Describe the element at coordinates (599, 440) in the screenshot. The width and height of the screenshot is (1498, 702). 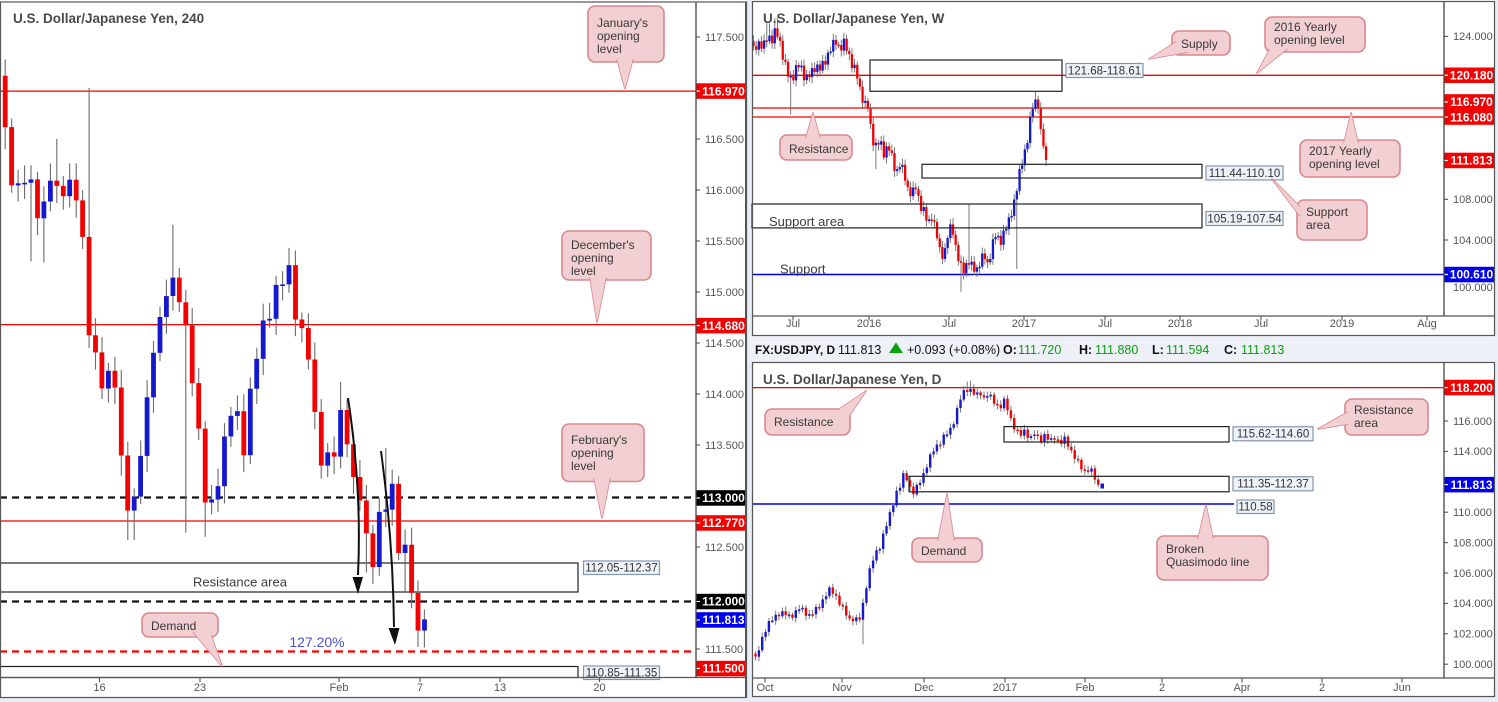
I see `svg-text: February's` at that location.